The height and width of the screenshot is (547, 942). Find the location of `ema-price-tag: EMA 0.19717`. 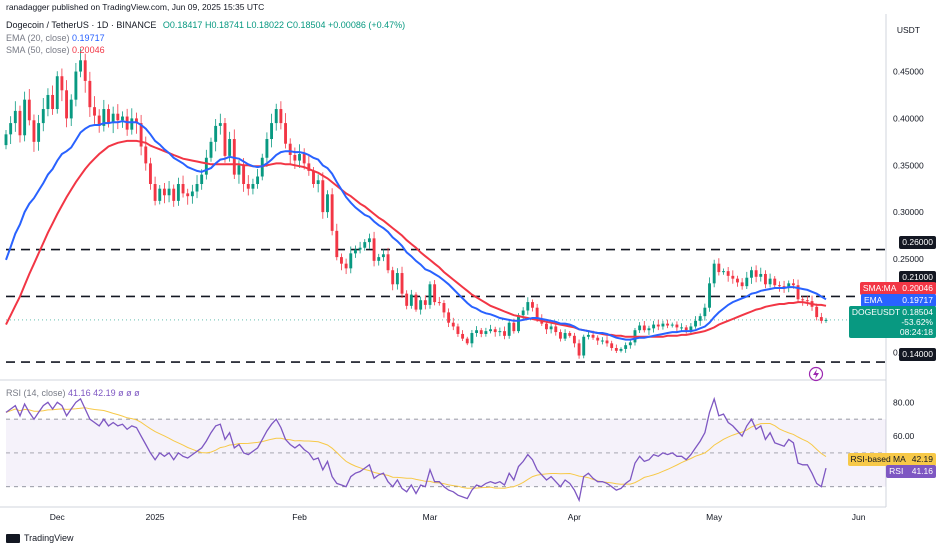

ema-price-tag: EMA 0.19717 is located at coordinates (898, 300).